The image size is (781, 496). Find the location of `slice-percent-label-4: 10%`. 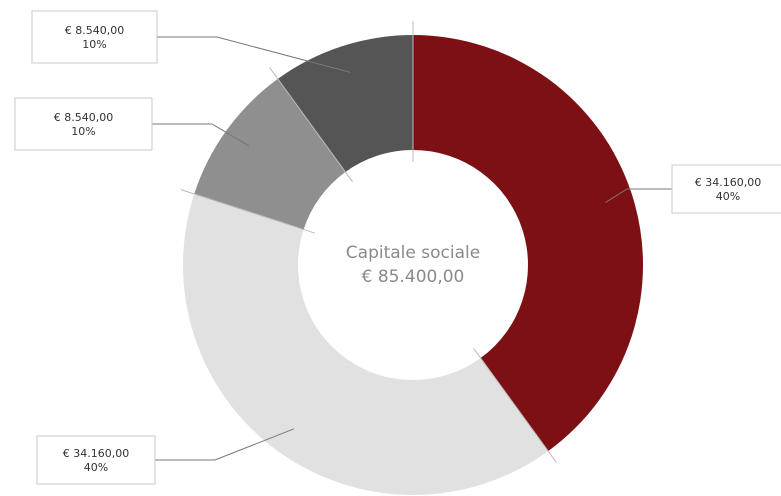

slice-percent-label-4: 10% is located at coordinates (94, 44).